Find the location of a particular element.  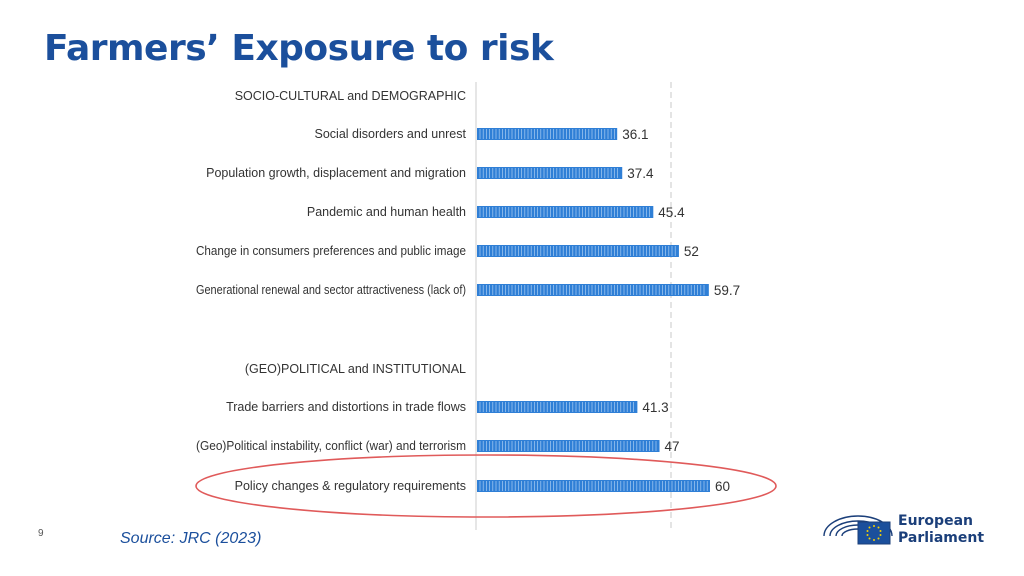

source-note: Source: JRC (2023) is located at coordinates (191, 538).